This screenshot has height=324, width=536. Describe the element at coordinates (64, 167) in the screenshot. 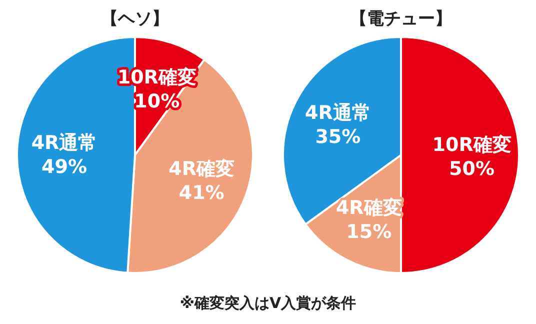

I see `data-label: 49%` at that location.